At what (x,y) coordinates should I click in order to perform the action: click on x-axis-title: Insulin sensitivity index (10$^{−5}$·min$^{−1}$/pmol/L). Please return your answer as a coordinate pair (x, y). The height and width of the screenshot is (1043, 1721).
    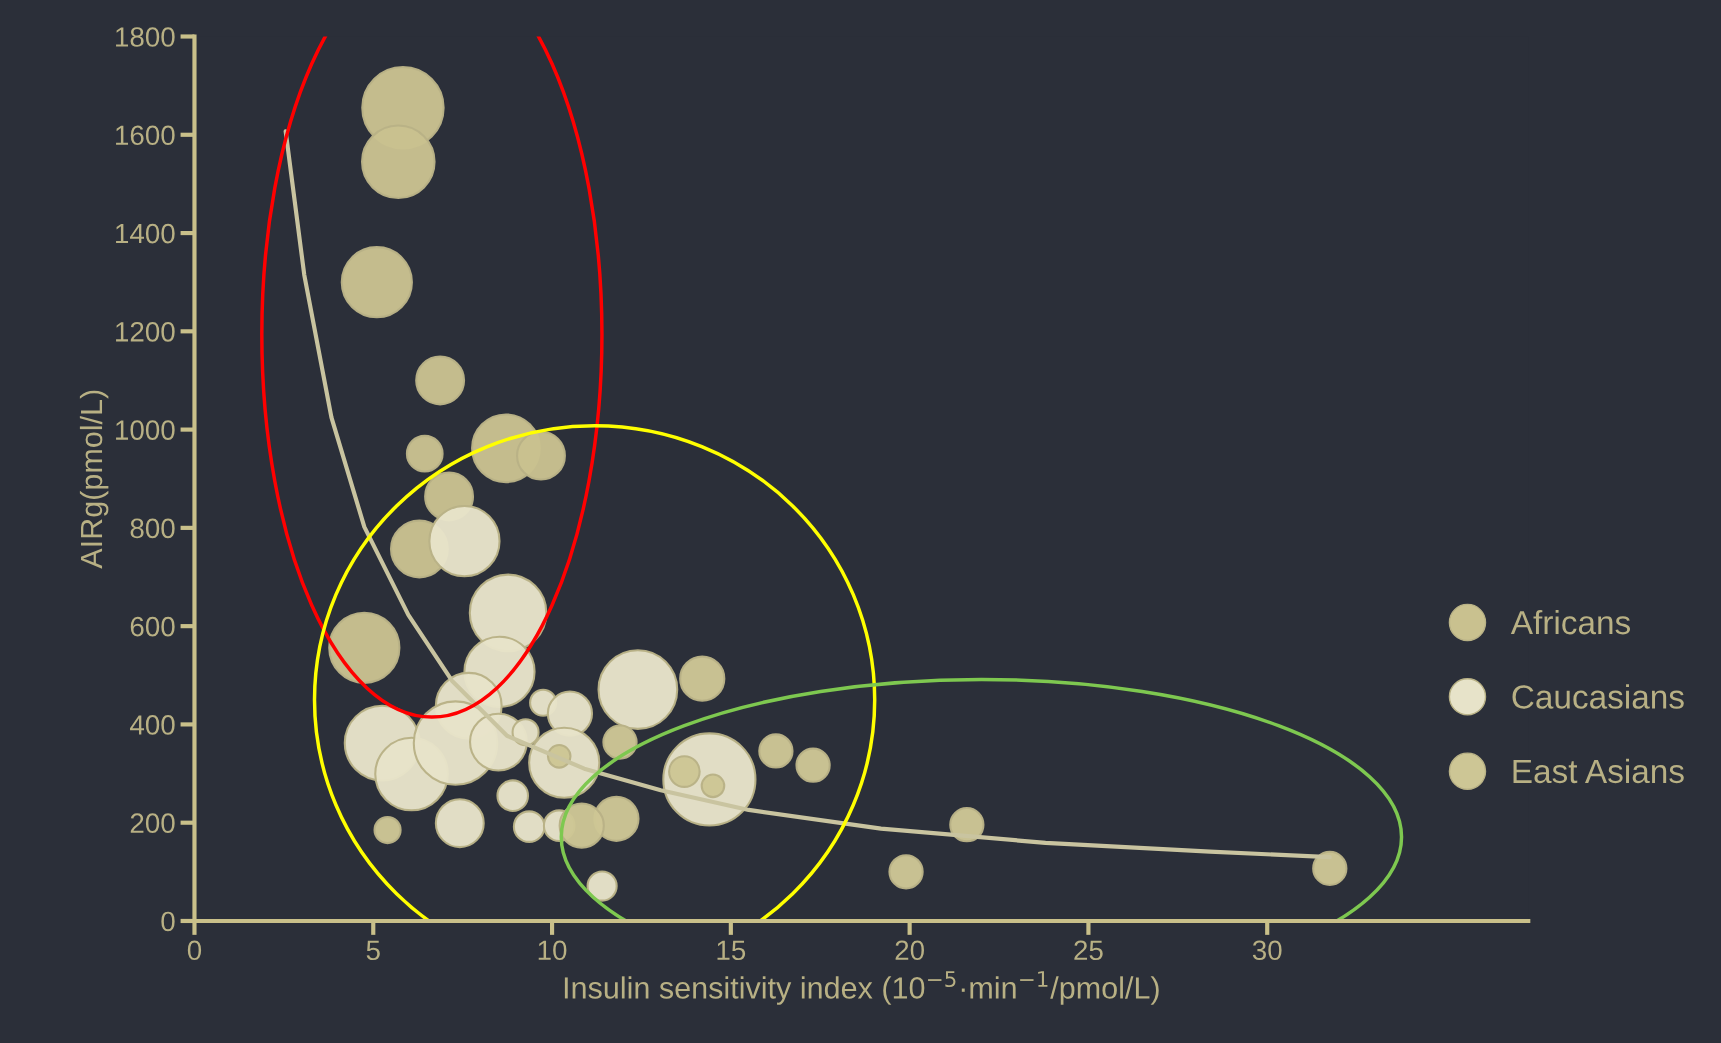
    Looking at the image, I should click on (861, 988).